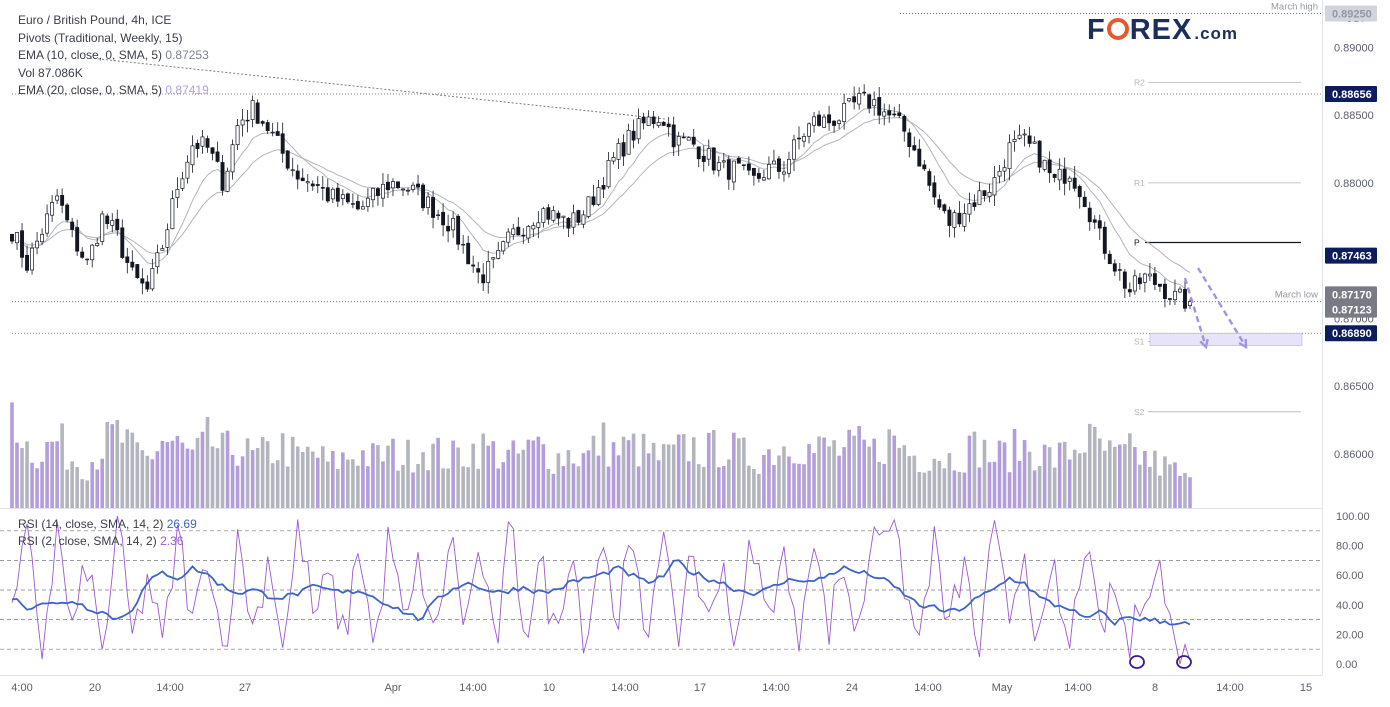  What do you see at coordinates (1353, 517) in the screenshot?
I see `rsi-tick-label: 100.00` at bounding box center [1353, 517].